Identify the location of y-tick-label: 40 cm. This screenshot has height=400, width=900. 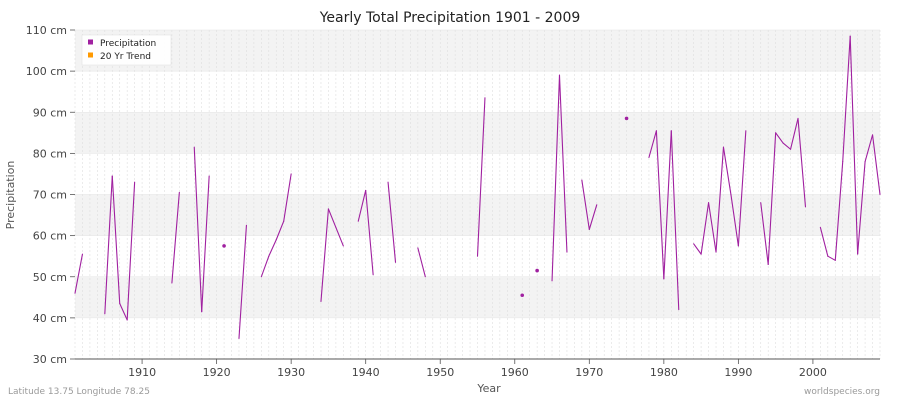
(50, 318).